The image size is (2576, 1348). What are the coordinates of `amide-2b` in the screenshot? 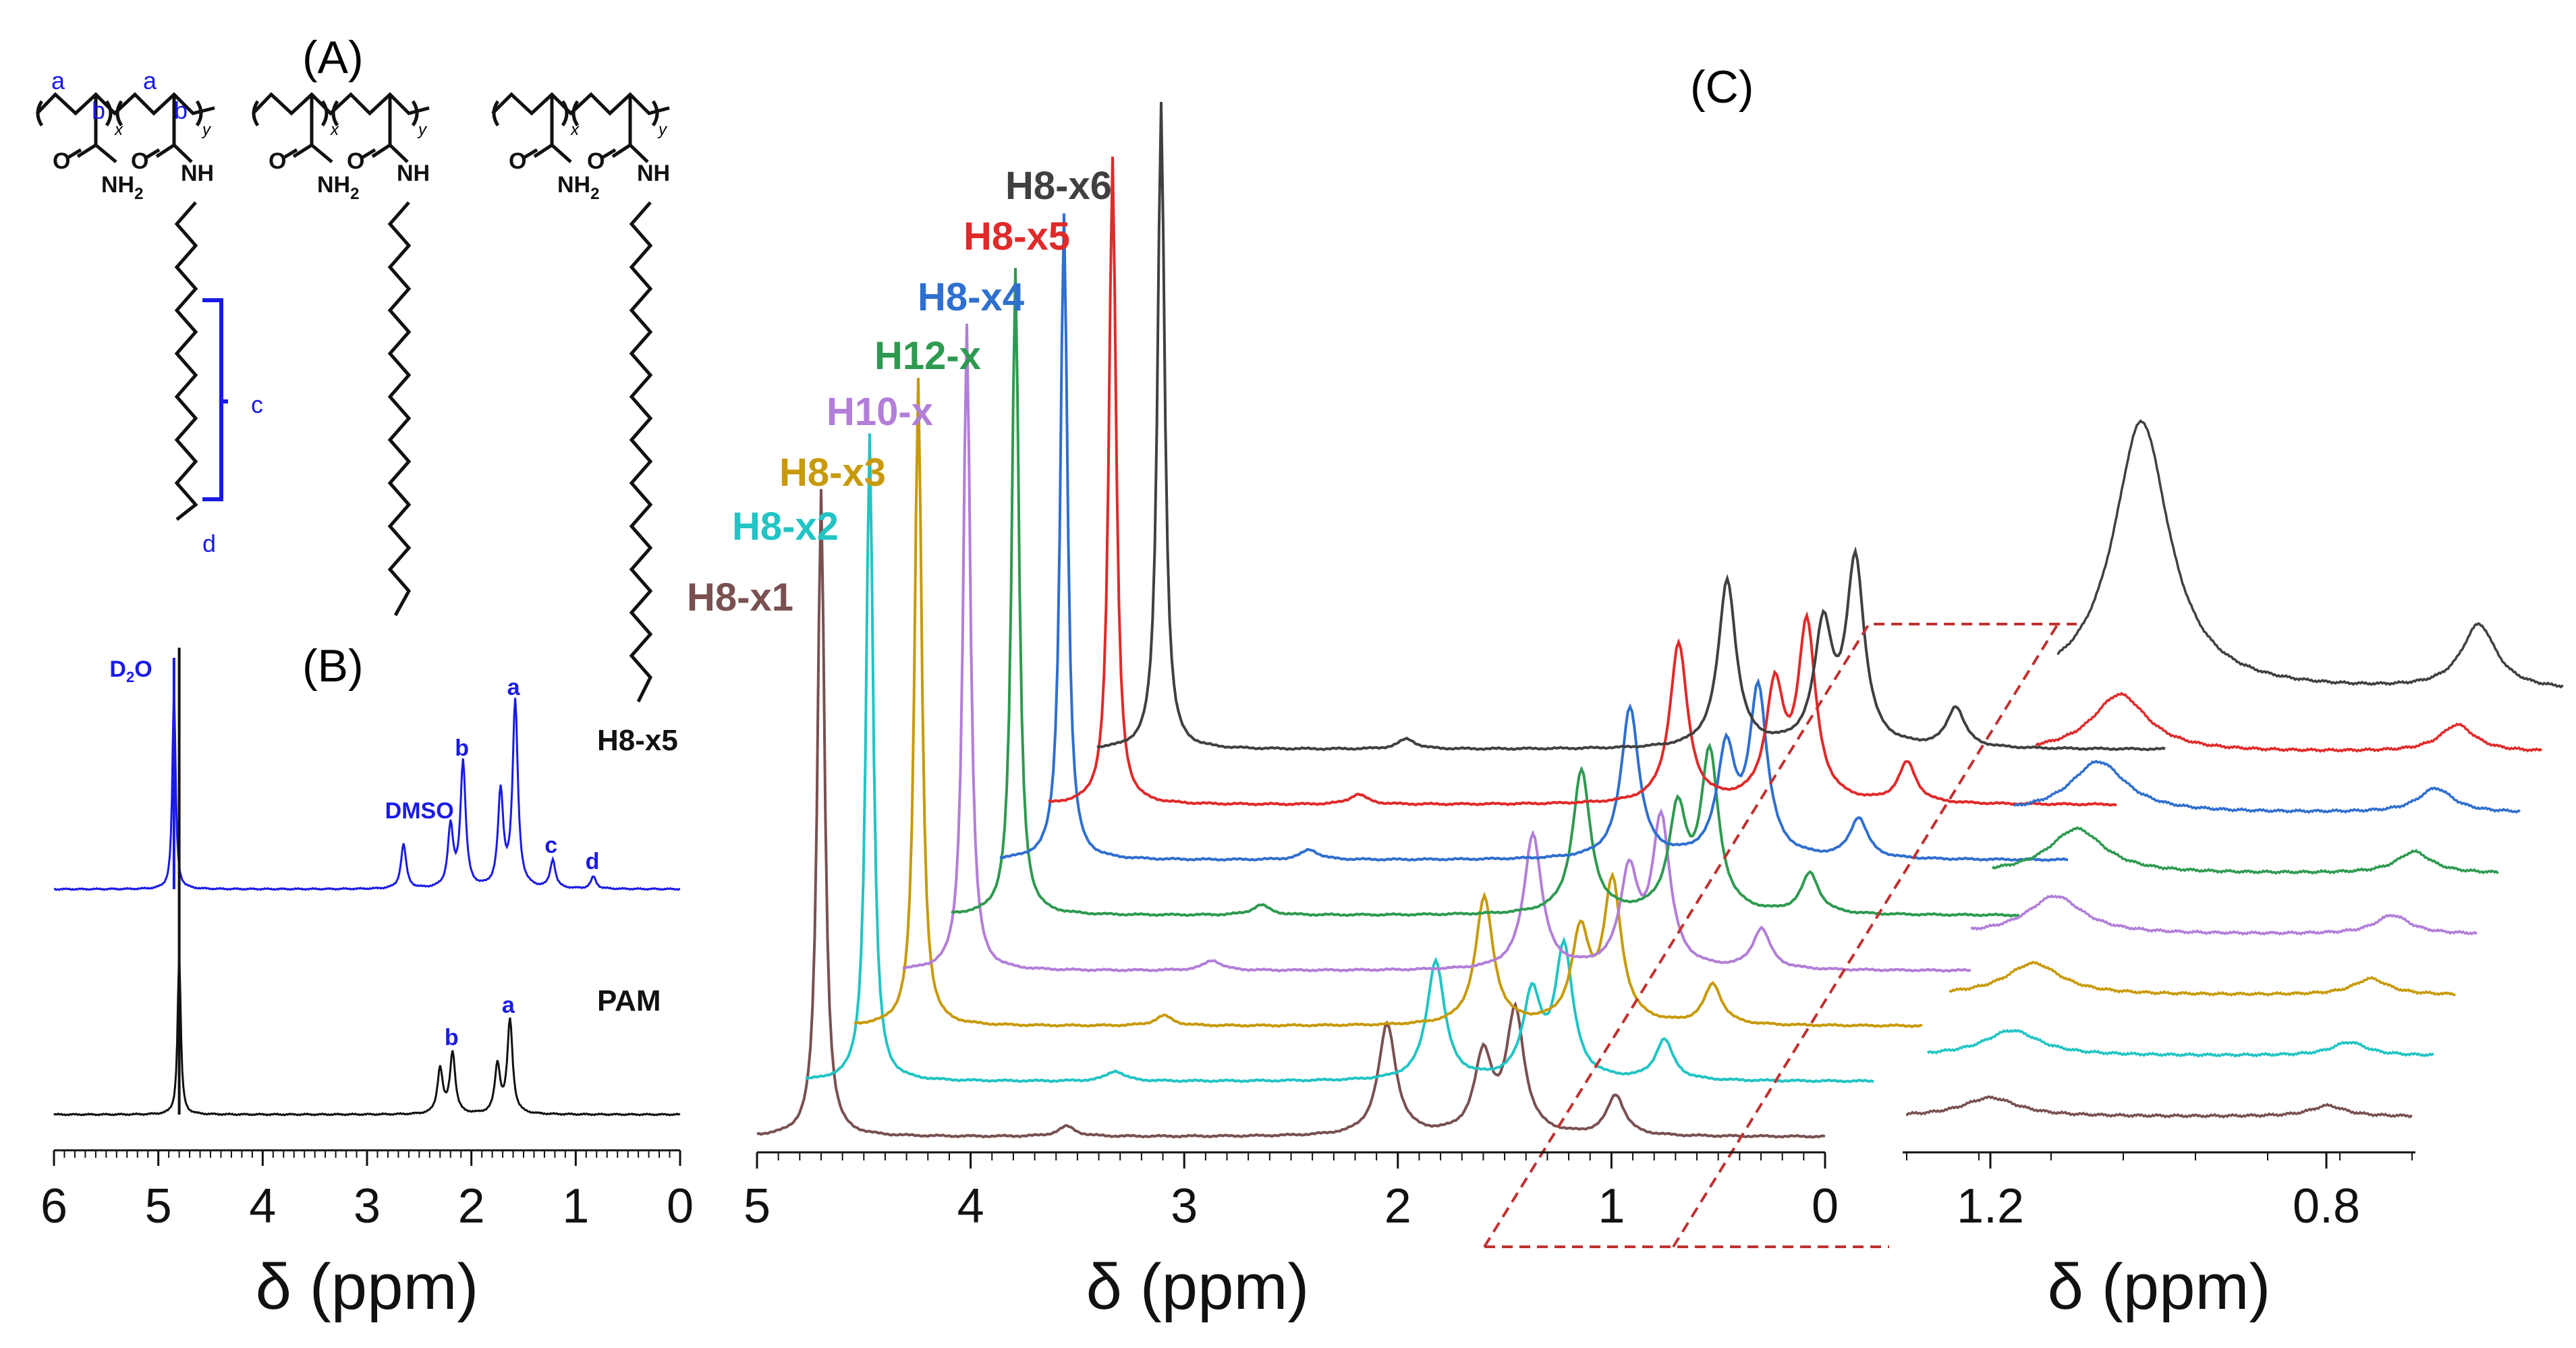 It's located at (384, 128).